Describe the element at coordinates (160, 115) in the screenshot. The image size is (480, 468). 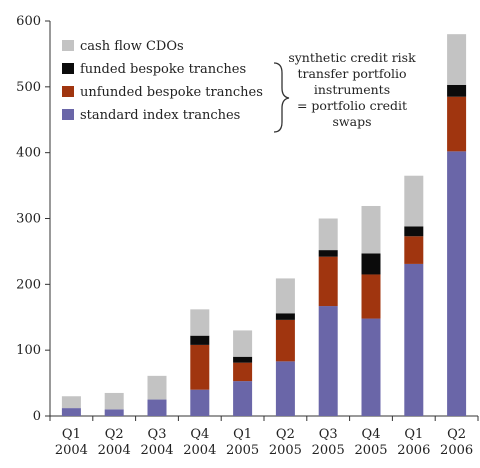
I see `legend-label: standard index tranches` at that location.